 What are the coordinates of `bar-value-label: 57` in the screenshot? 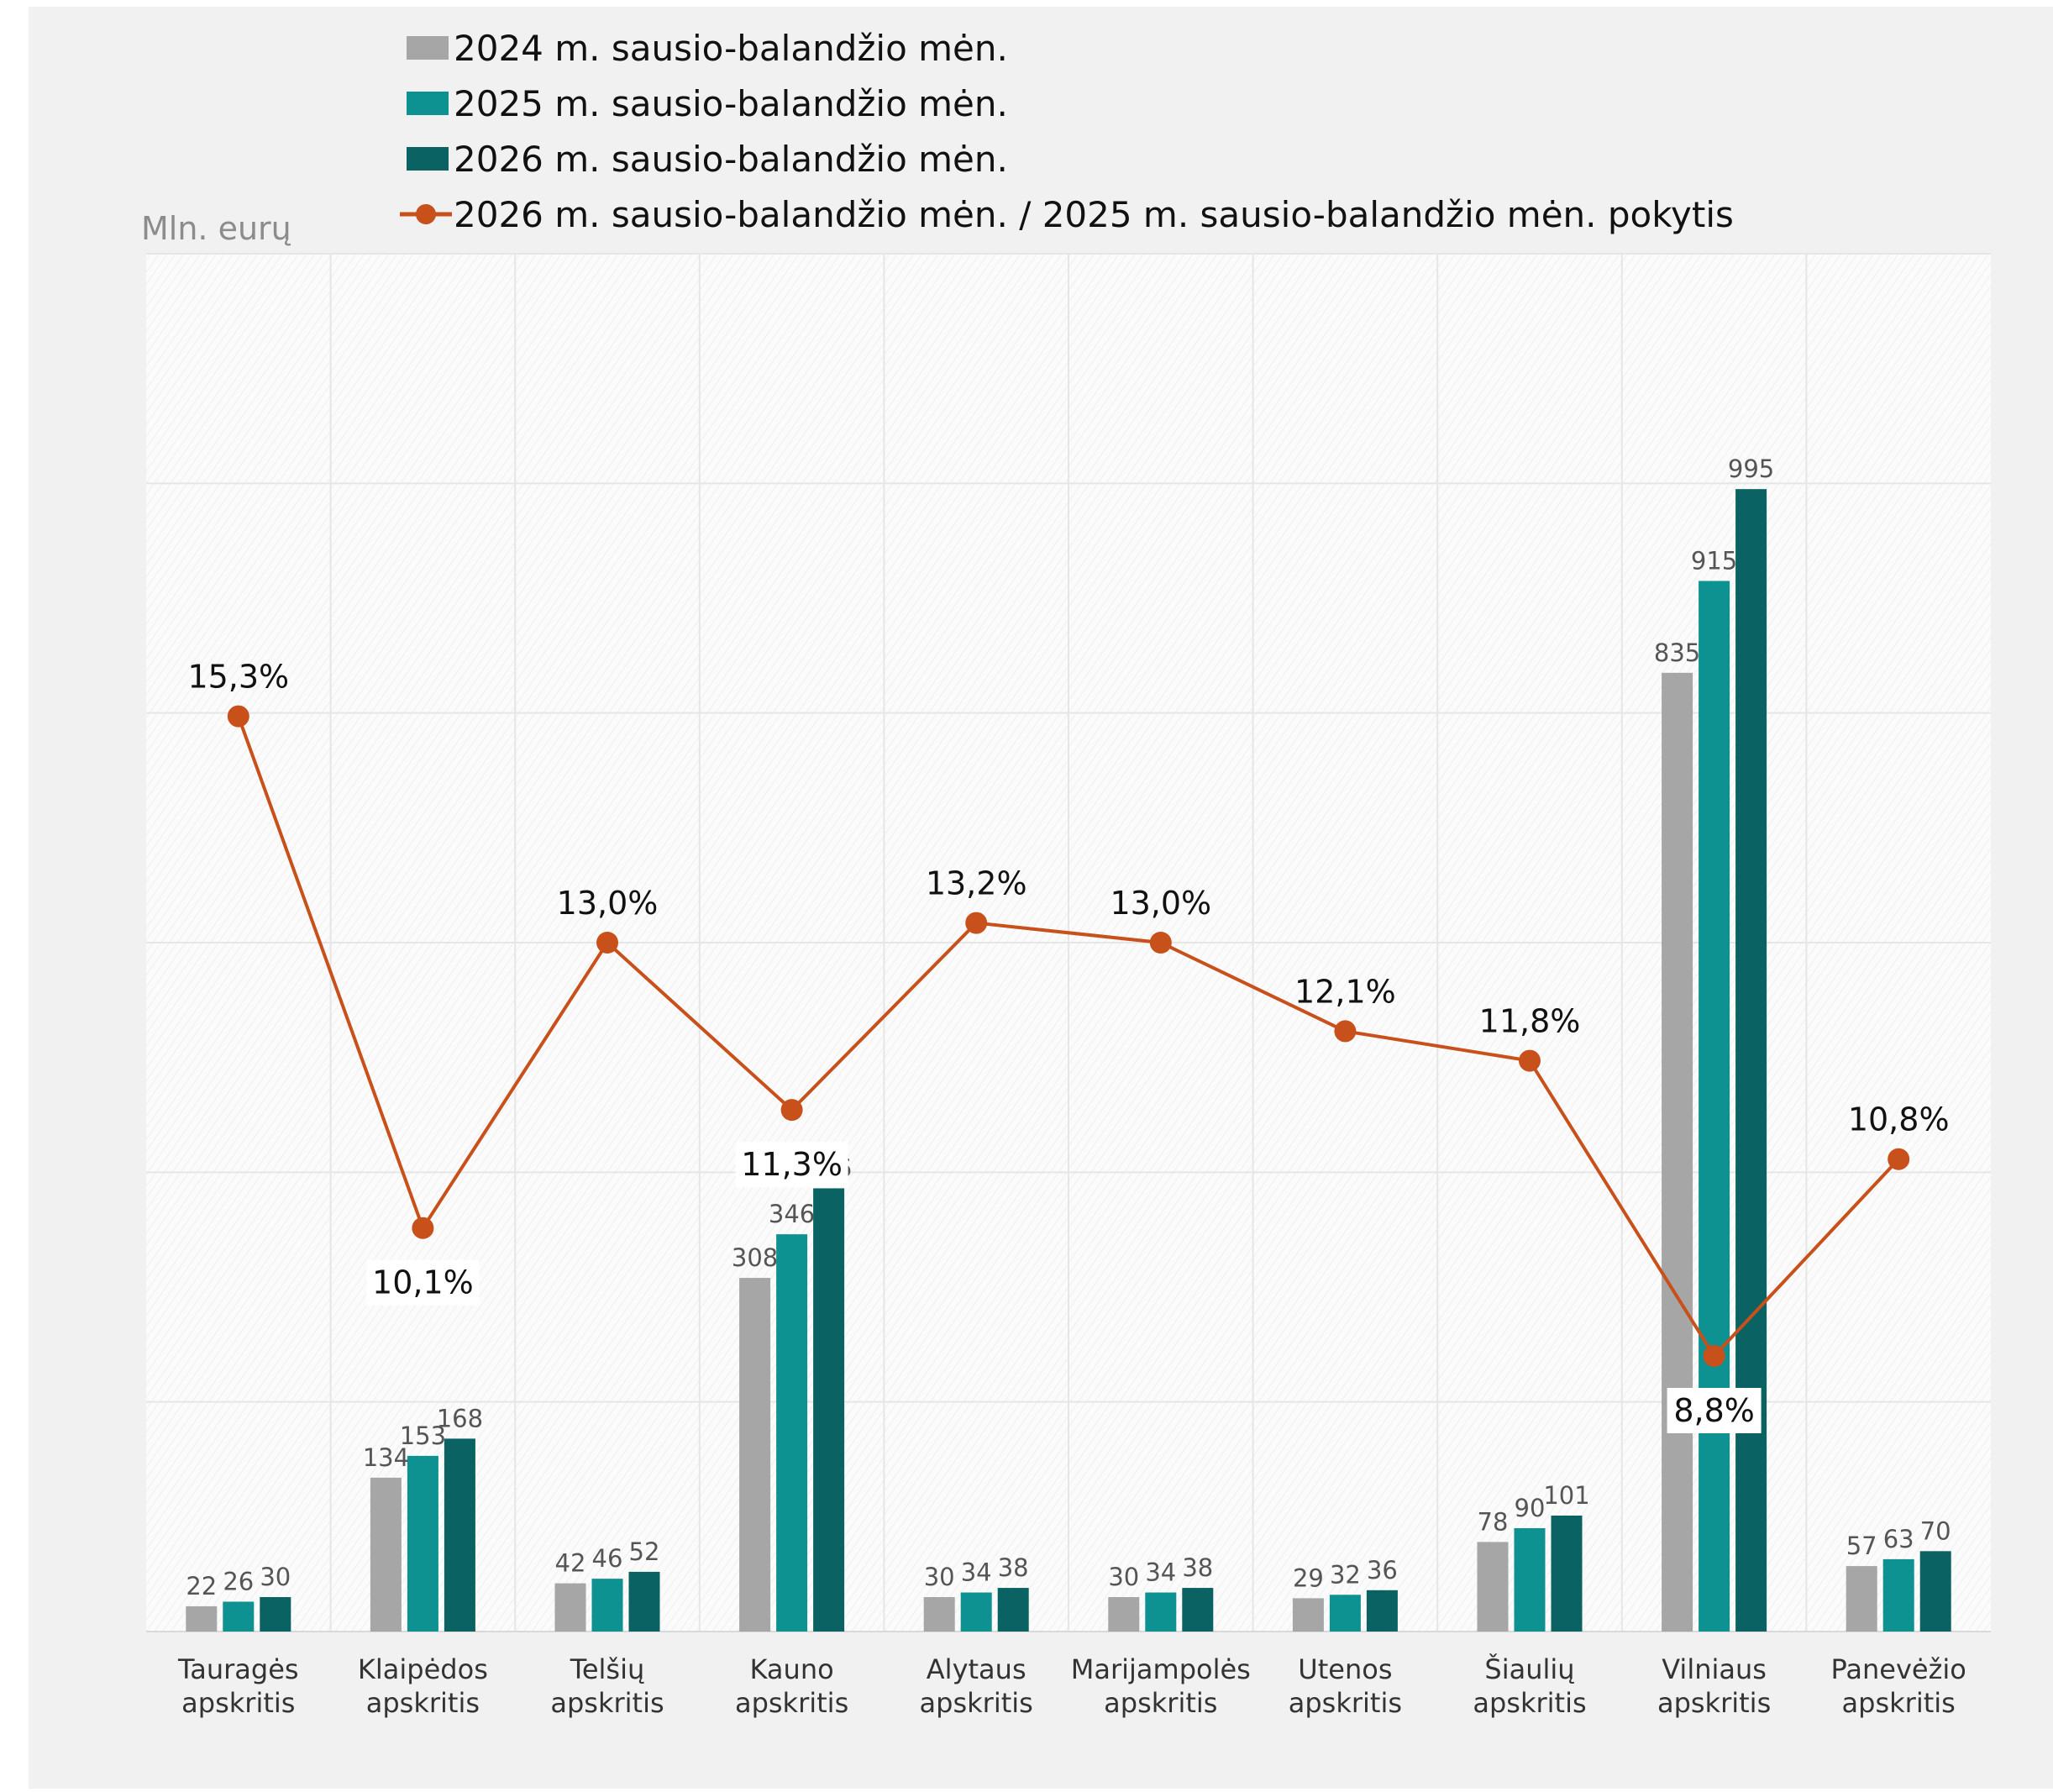 It's located at (1861, 1546).